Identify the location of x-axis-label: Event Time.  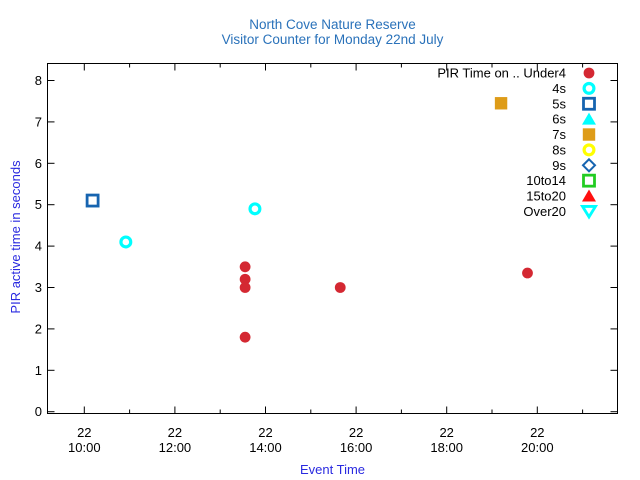
(332, 469).